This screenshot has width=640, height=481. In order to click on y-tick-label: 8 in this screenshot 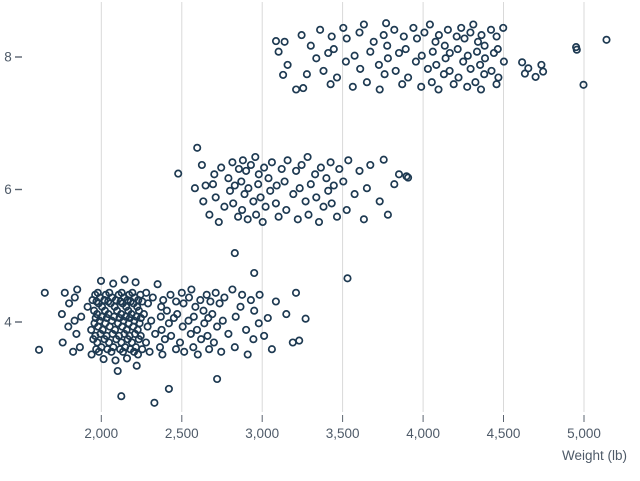, I will do `click(8, 57)`.